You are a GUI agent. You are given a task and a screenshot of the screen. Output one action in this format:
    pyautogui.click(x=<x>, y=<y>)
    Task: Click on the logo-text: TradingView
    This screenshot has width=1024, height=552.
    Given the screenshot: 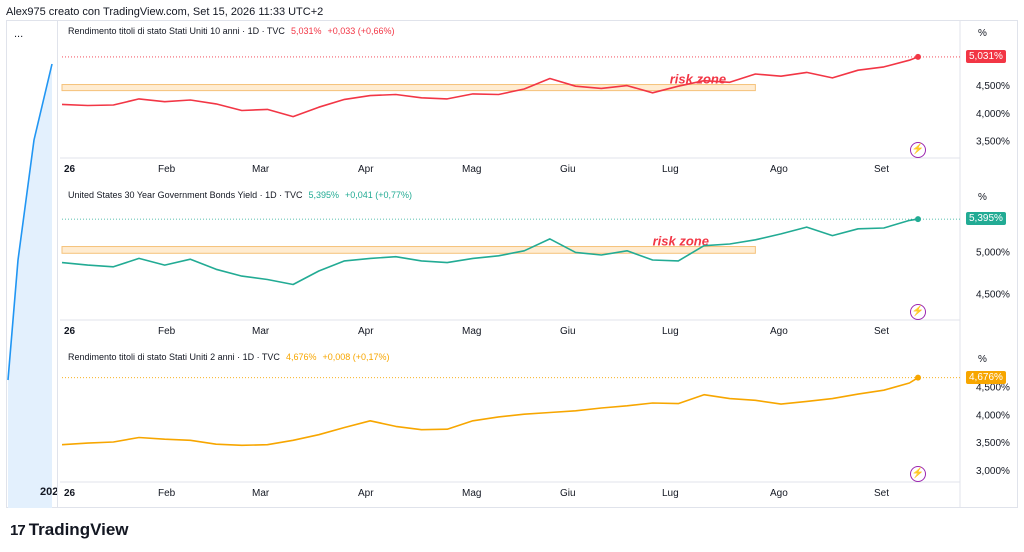 What is the action you would take?
    pyautogui.click(x=78, y=529)
    